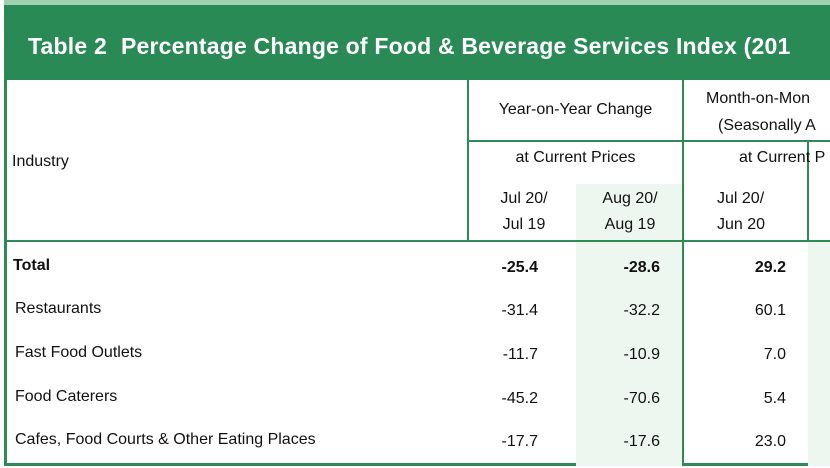 The image size is (830, 468). Describe the element at coordinates (79, 352) in the screenshot. I see `row-label: Fast Food Outlets` at that location.